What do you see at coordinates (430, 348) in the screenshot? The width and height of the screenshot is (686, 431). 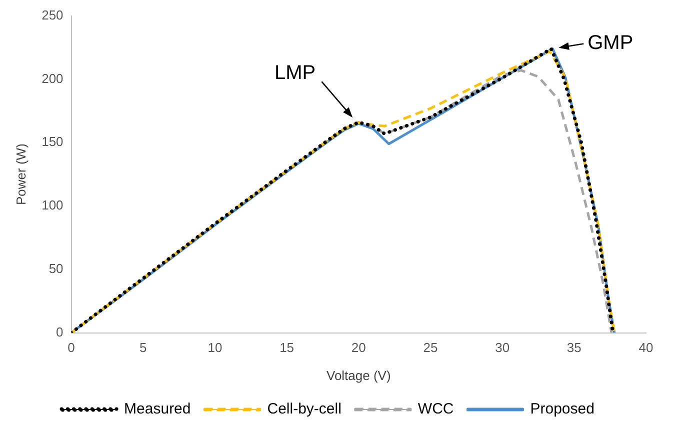 I see `x-tick-label: 25` at bounding box center [430, 348].